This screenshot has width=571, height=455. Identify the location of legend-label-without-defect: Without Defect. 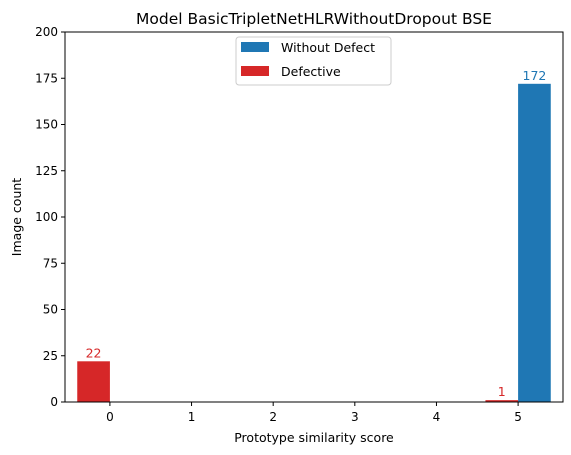
(328, 47).